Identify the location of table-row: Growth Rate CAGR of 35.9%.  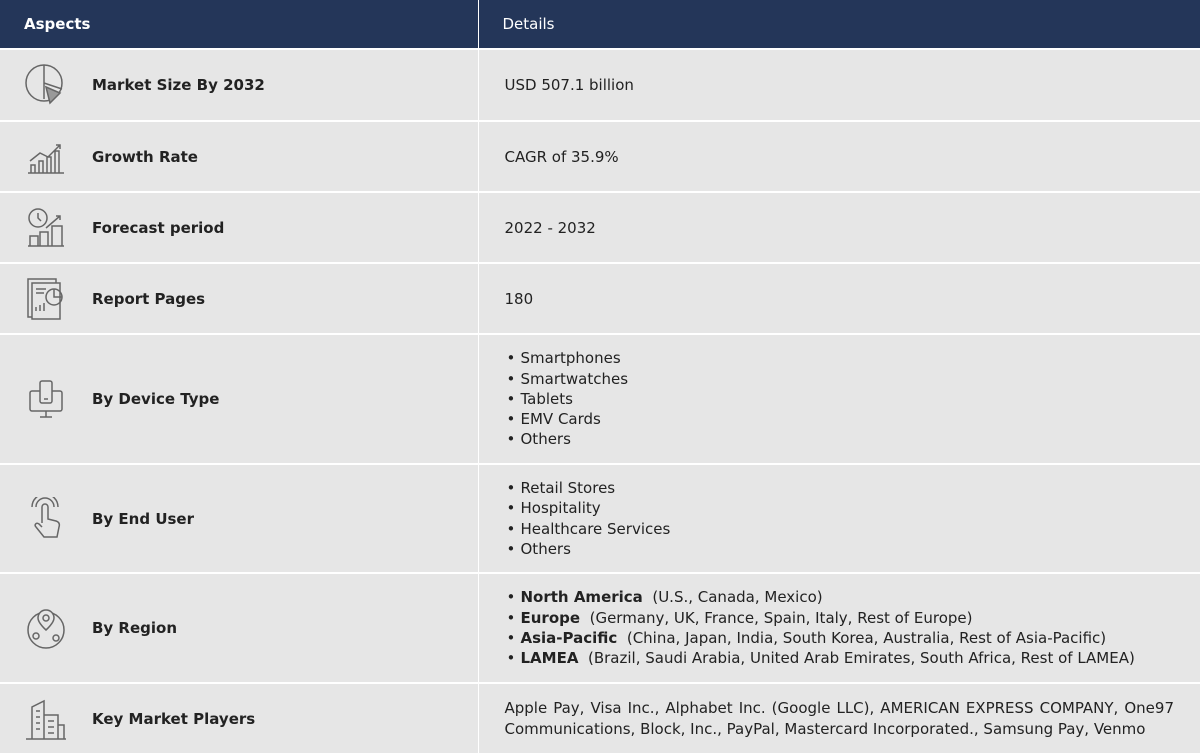
(600, 156).